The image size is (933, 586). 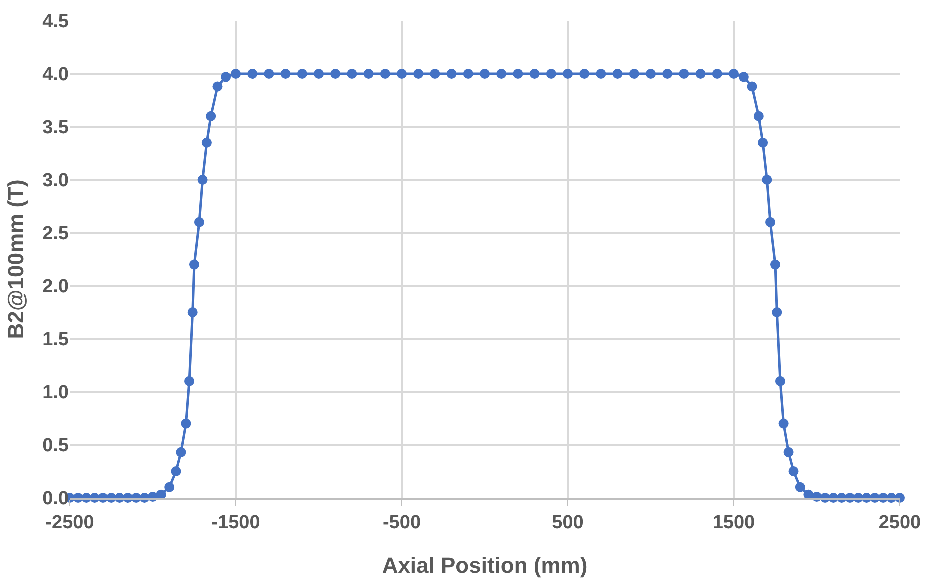 I want to click on x-tick-label: -1500, so click(x=236, y=523).